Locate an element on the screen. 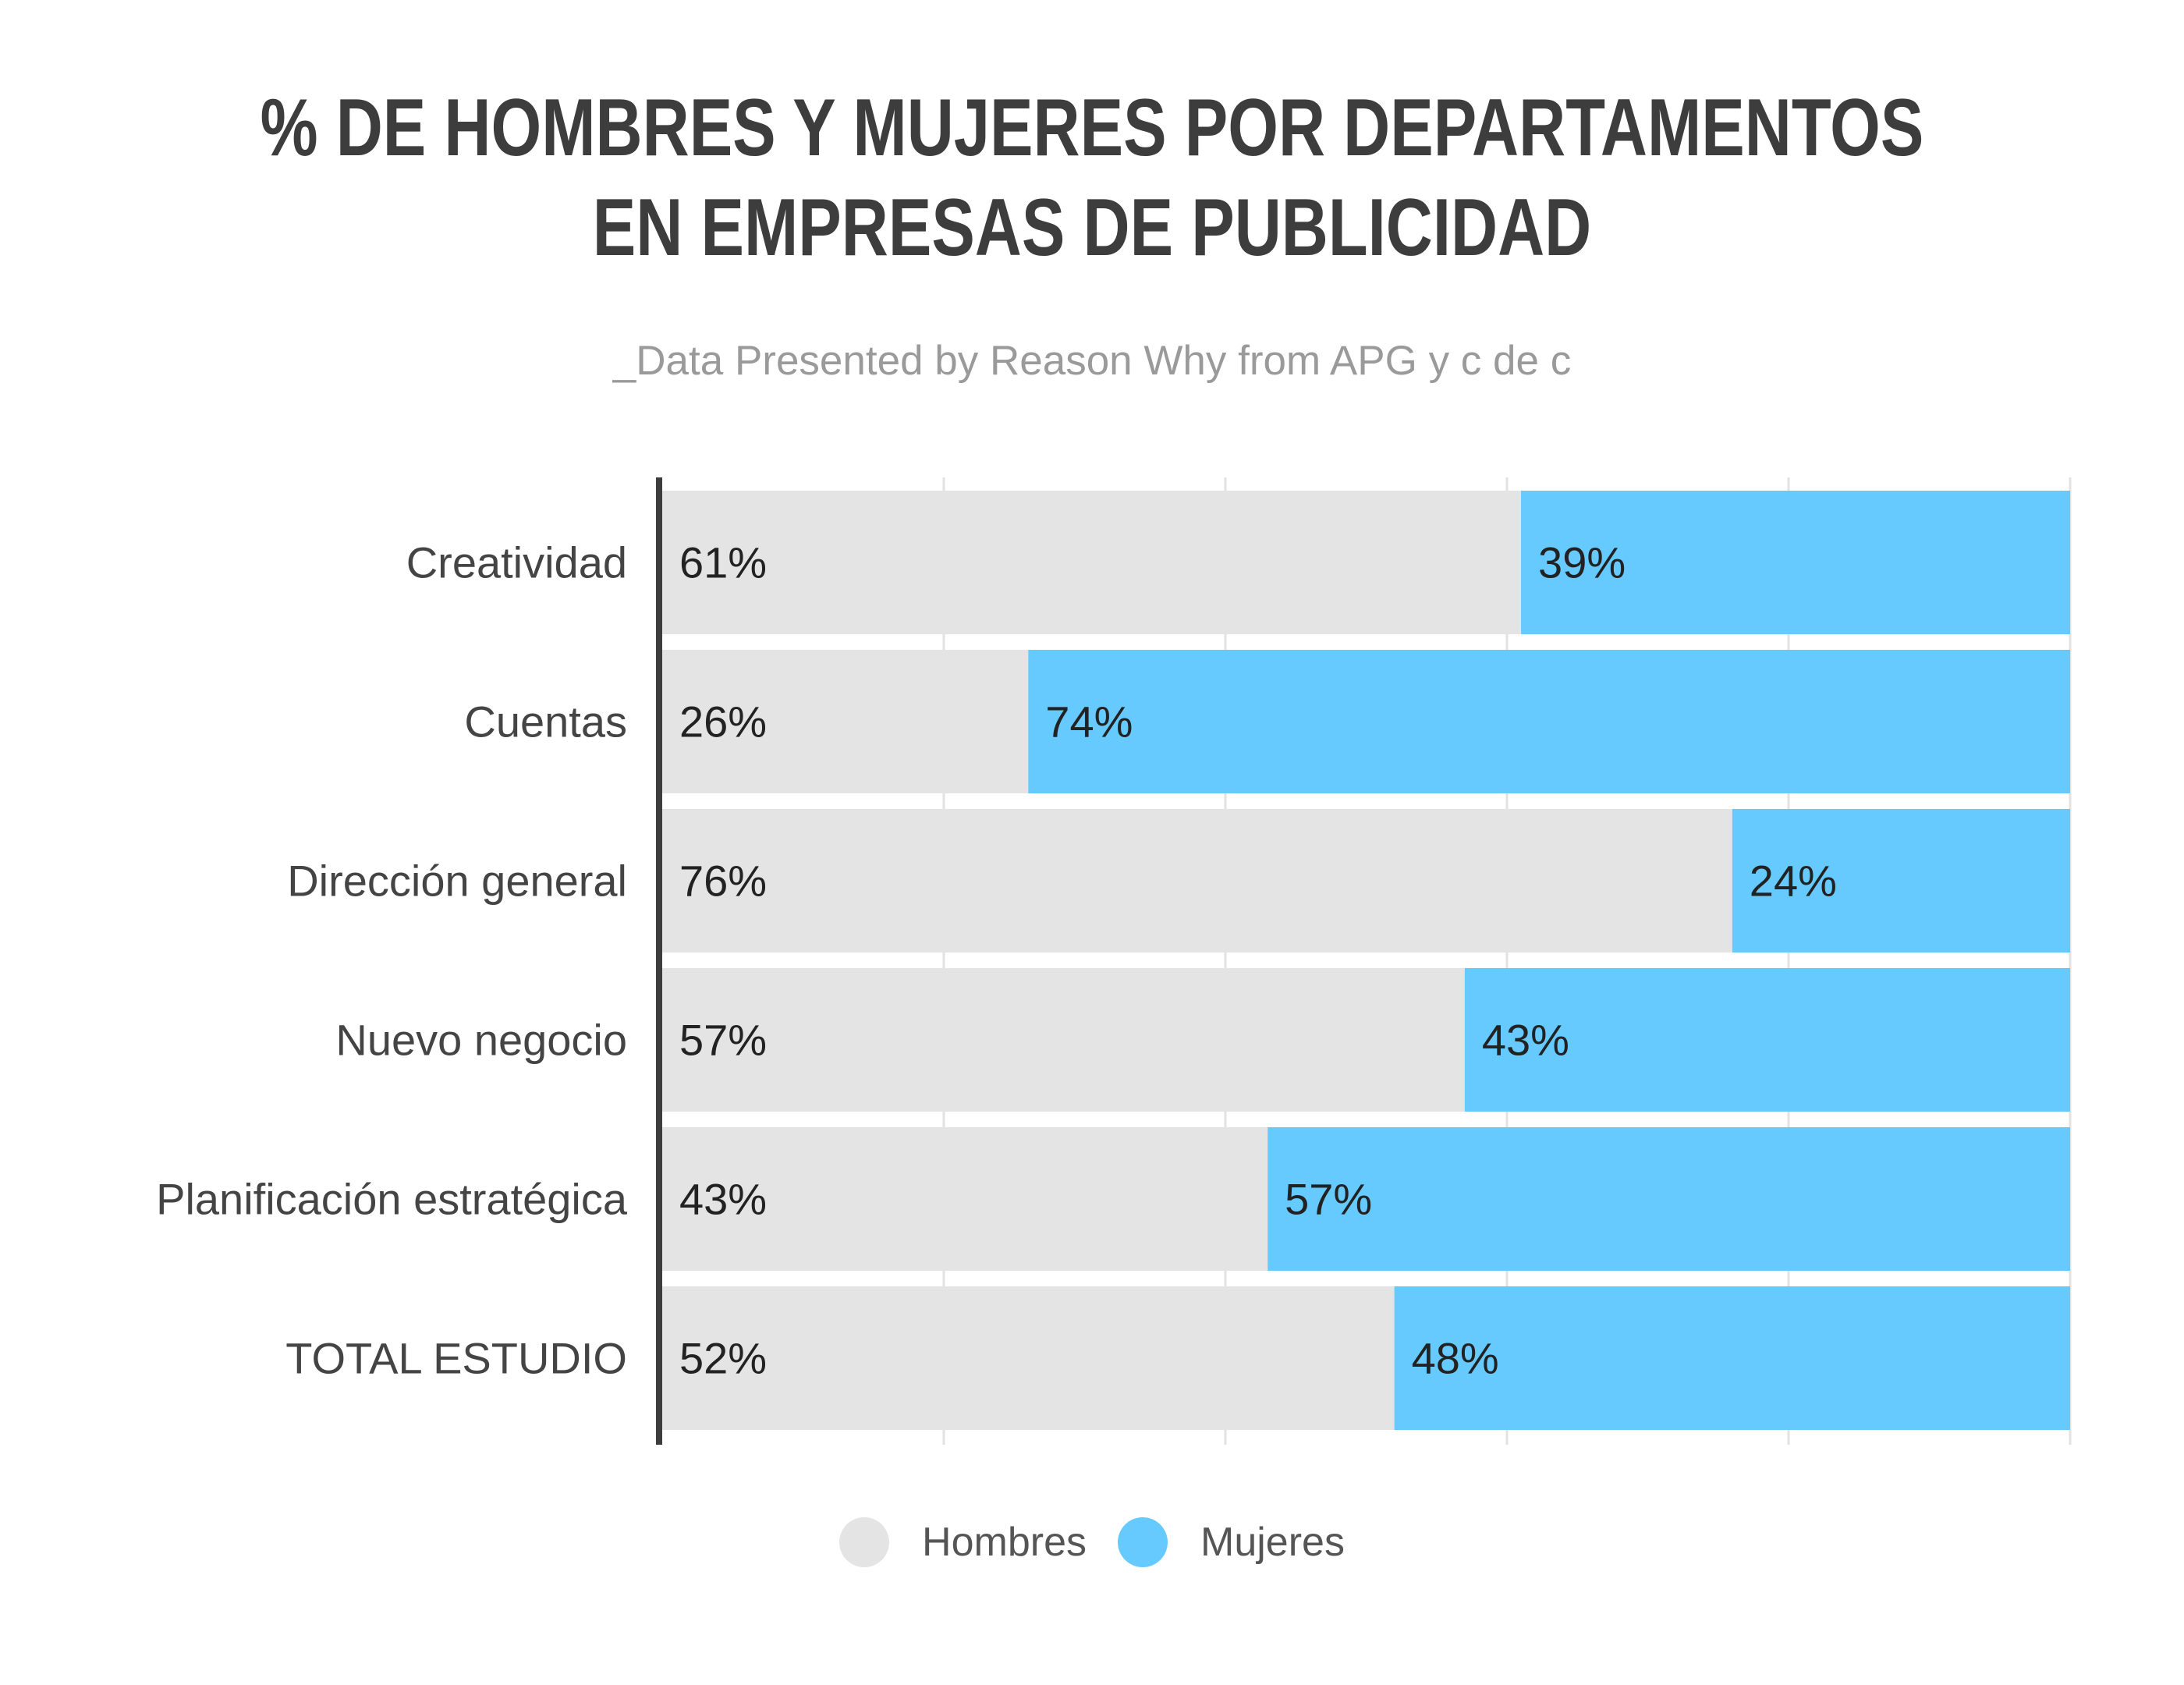 The height and width of the screenshot is (1685, 2184). data-label-hombres: 52% is located at coordinates (723, 1358).